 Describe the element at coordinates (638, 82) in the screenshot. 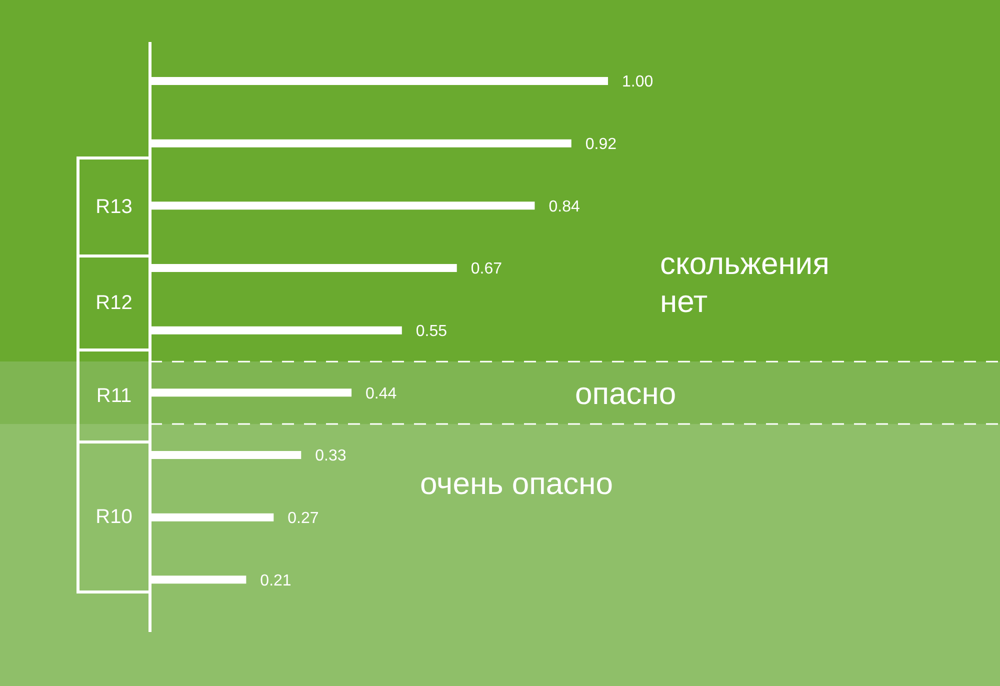

I see `data-label: 1.00` at that location.